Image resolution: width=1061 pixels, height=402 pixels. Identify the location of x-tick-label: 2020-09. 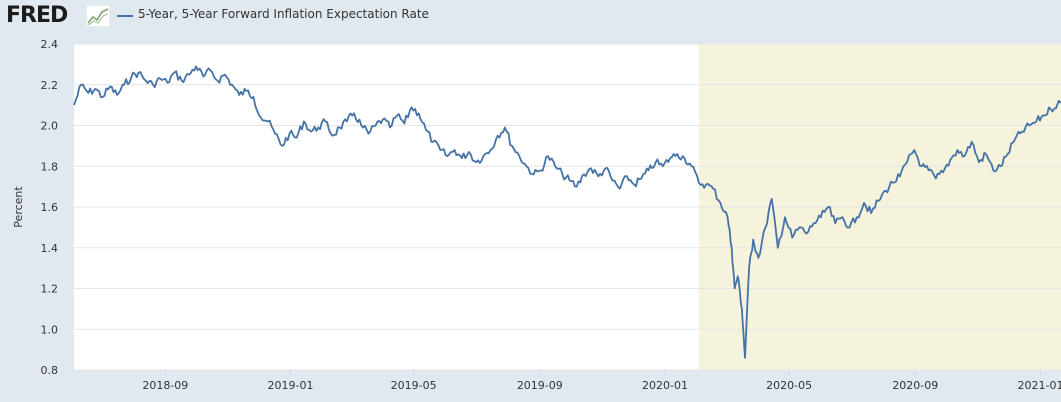
(915, 385).